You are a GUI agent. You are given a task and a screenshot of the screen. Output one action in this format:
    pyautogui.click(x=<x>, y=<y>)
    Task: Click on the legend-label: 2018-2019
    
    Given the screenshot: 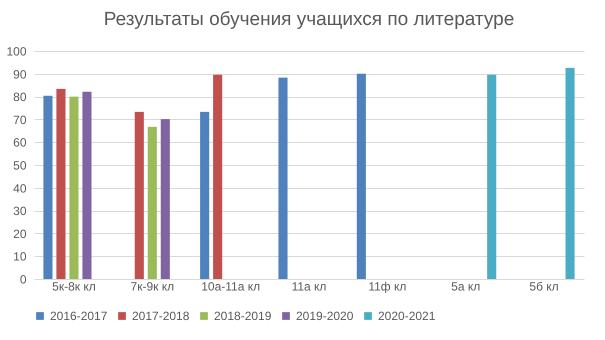 What is the action you would take?
    pyautogui.click(x=243, y=316)
    